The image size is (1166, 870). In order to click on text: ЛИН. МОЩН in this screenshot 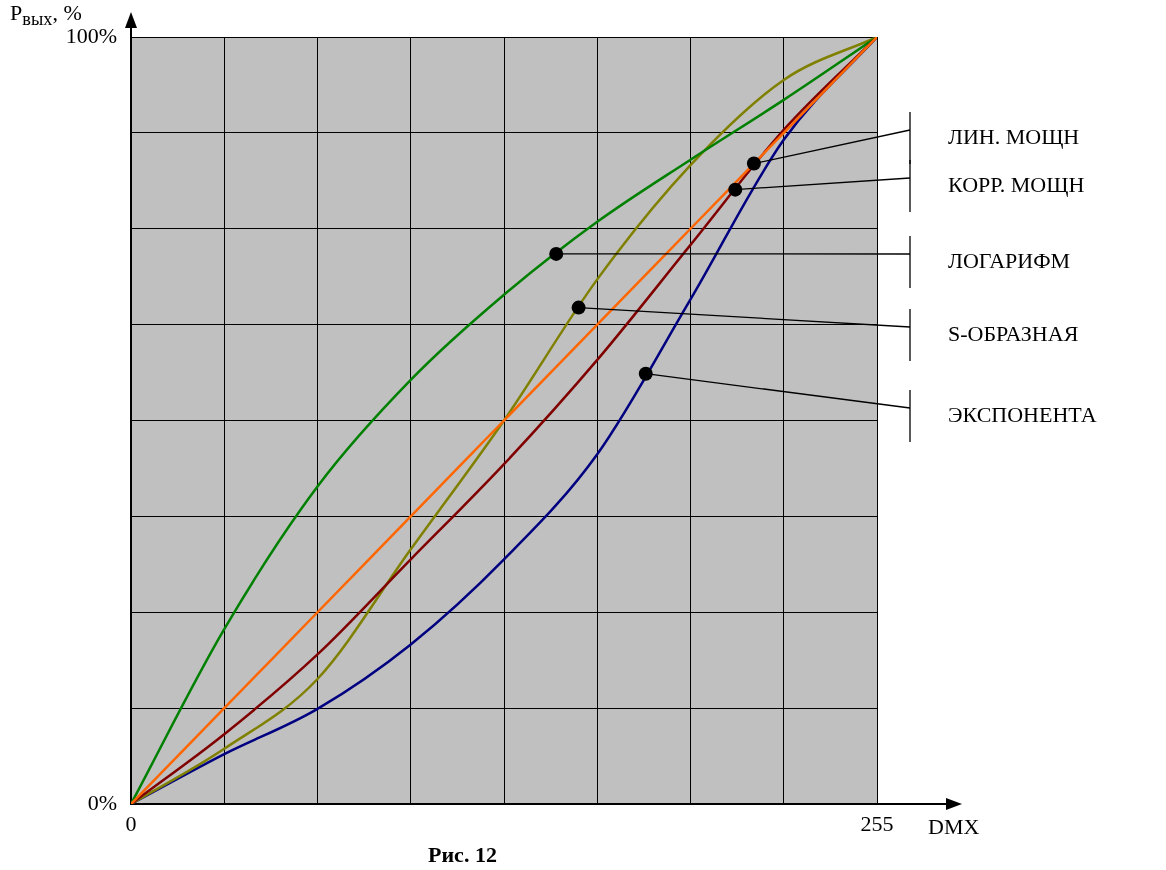, I will do `click(1014, 136)`.